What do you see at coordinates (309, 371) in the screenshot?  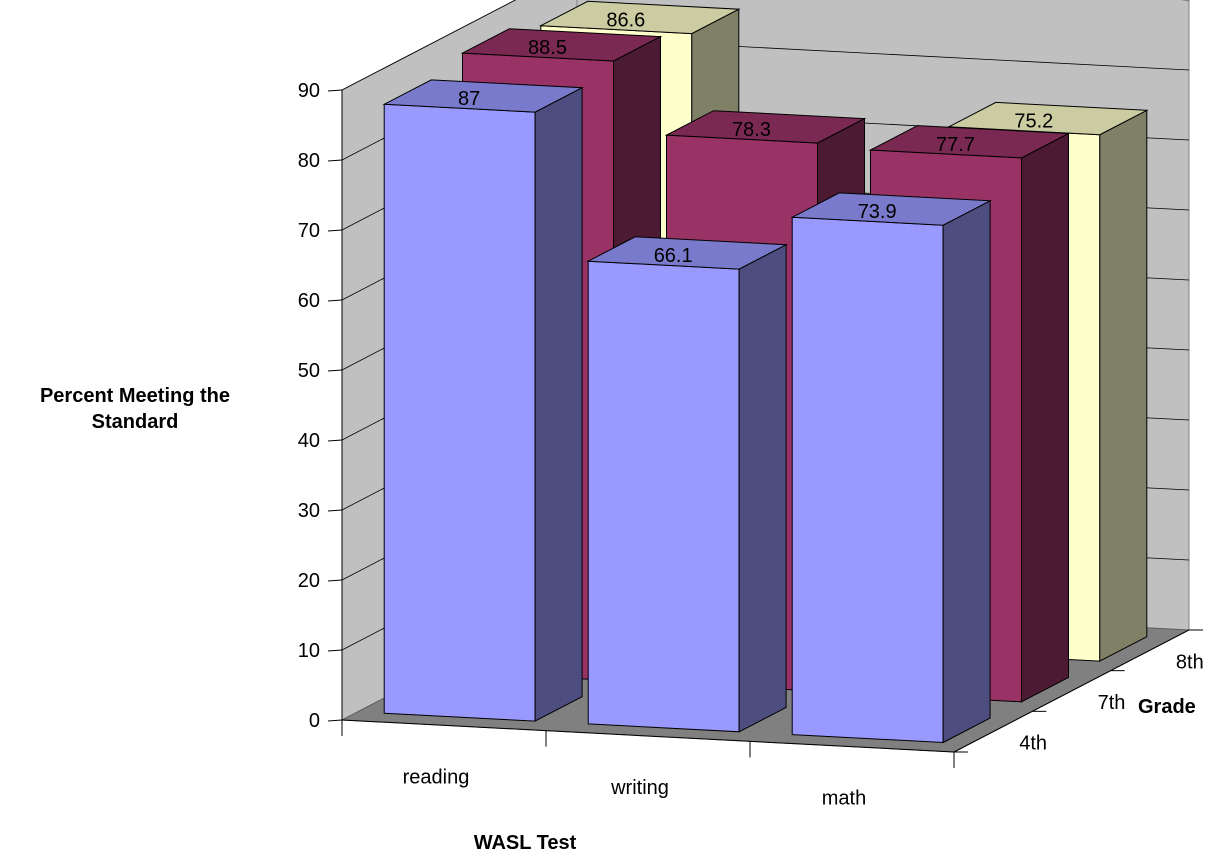 I see `y-tick-label: 50` at bounding box center [309, 371].